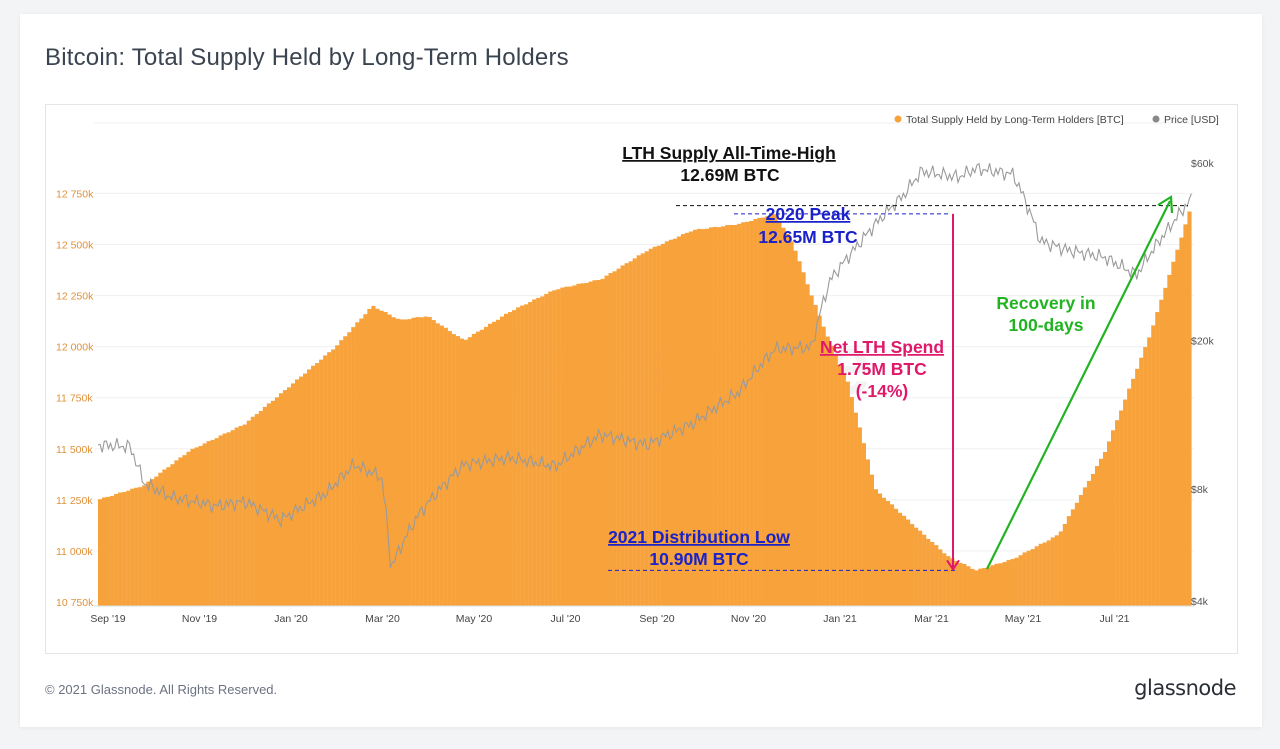  Describe the element at coordinates (730, 175) in the screenshot. I see `ath-value: 12.69M BTC` at that location.